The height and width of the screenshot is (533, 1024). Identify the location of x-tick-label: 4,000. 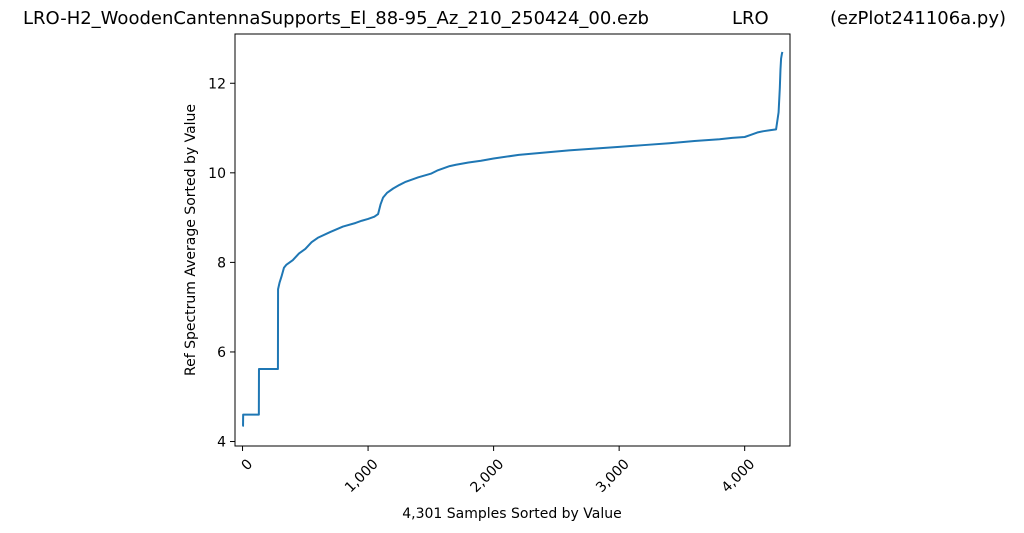
(739, 476).